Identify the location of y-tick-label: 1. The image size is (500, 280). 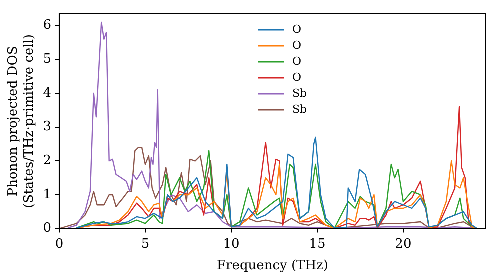
(47, 194).